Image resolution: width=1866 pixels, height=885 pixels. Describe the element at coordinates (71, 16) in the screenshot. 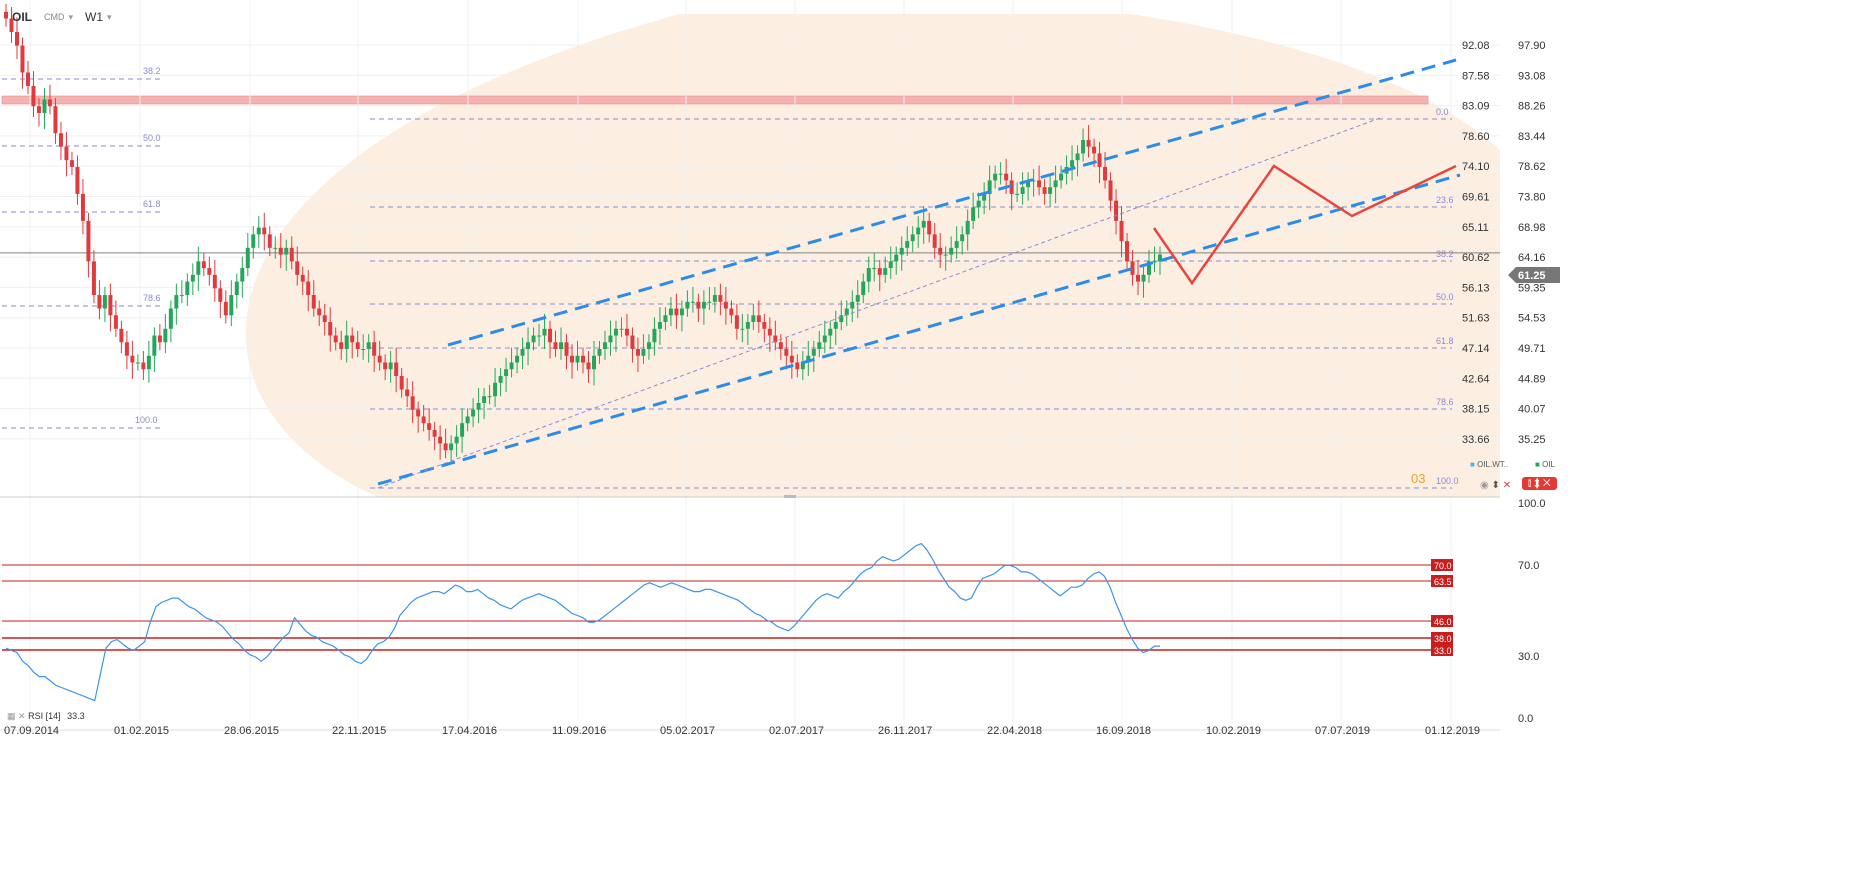

I see `chevron-down-icon: ▾` at that location.